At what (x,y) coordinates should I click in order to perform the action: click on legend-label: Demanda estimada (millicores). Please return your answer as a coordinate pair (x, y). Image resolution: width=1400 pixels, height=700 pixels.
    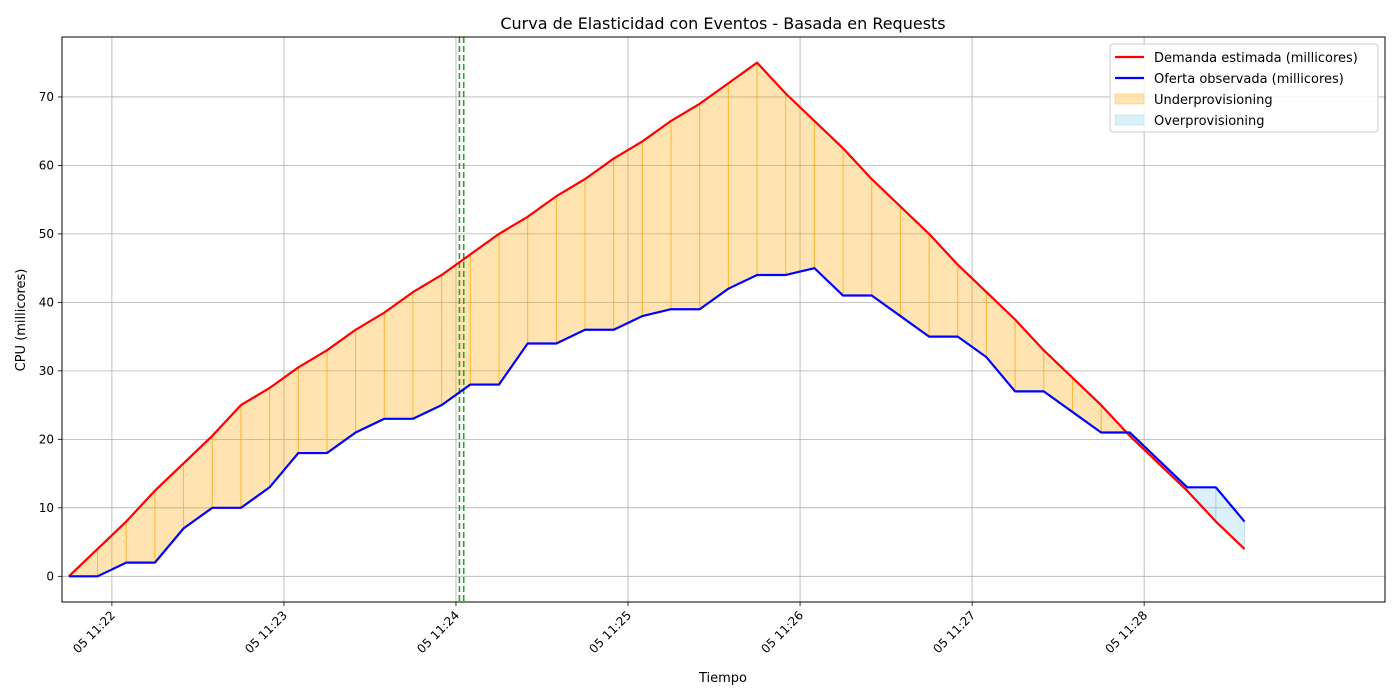
    Looking at the image, I should click on (1256, 58).